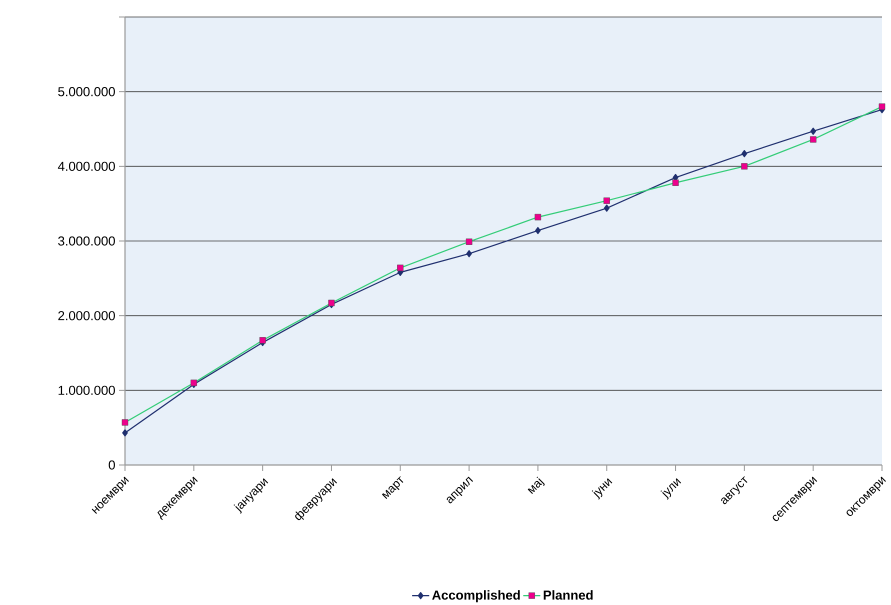 This screenshot has height=605, width=891. I want to click on legend-label: Accomplished, so click(476, 596).